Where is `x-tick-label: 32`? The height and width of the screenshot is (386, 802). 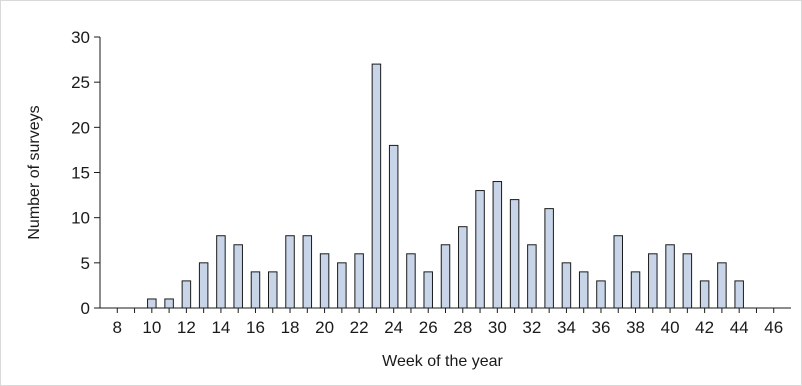
x-tick-label: 32 is located at coordinates (531, 327).